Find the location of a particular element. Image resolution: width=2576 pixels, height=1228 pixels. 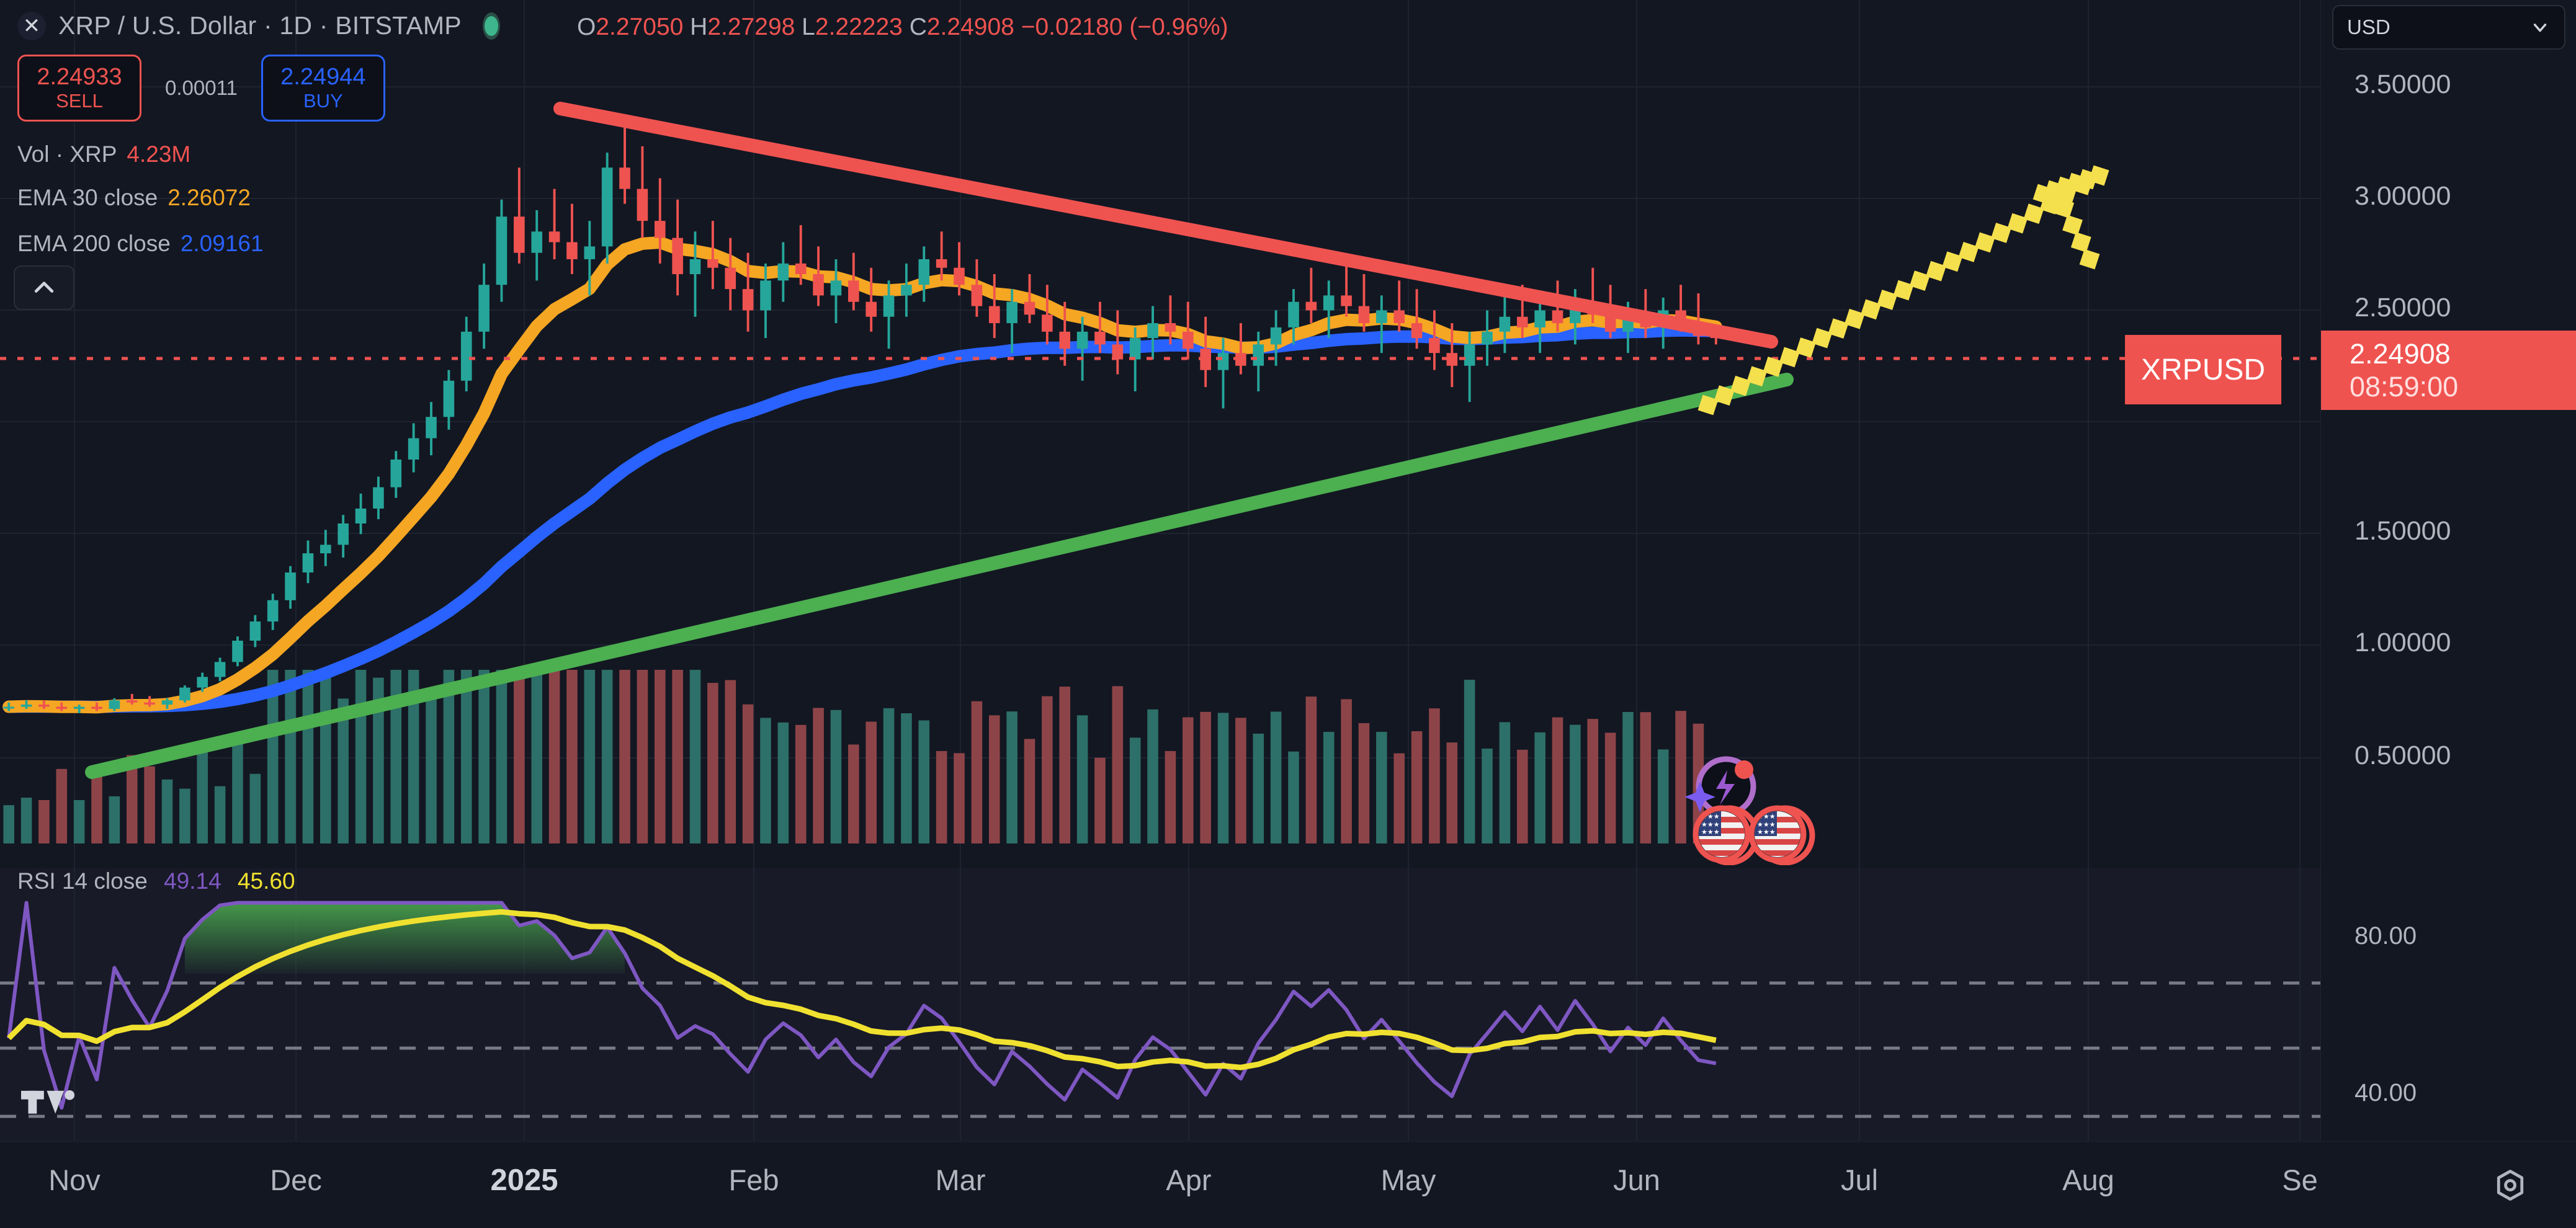

time-tick-jun: Jun is located at coordinates (1636, 1179).